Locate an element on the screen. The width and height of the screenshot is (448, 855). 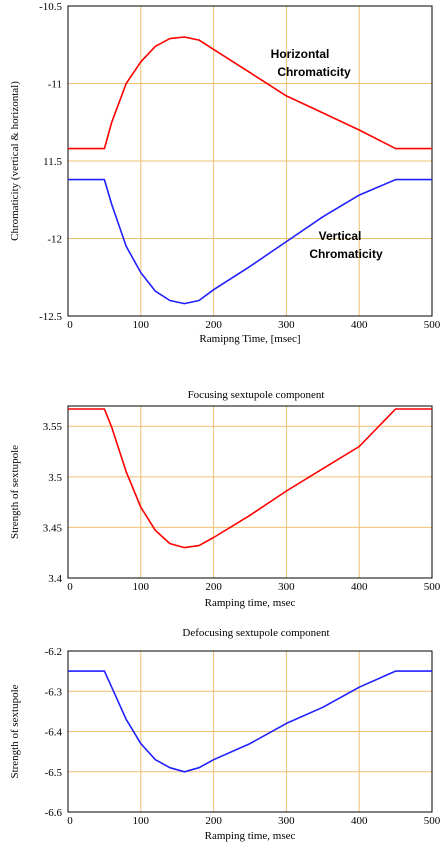
y-tick-label: 3.55 is located at coordinates (53, 427).